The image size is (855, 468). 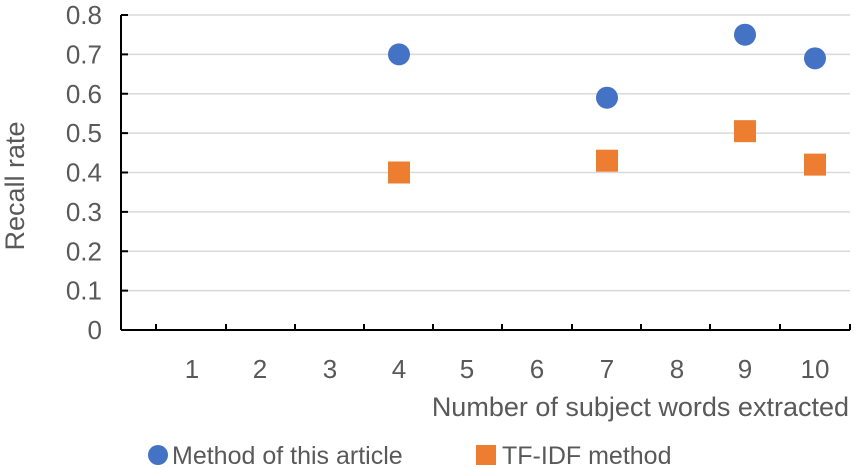 What do you see at coordinates (192, 369) in the screenshot?
I see `x-tick-label: 1` at bounding box center [192, 369].